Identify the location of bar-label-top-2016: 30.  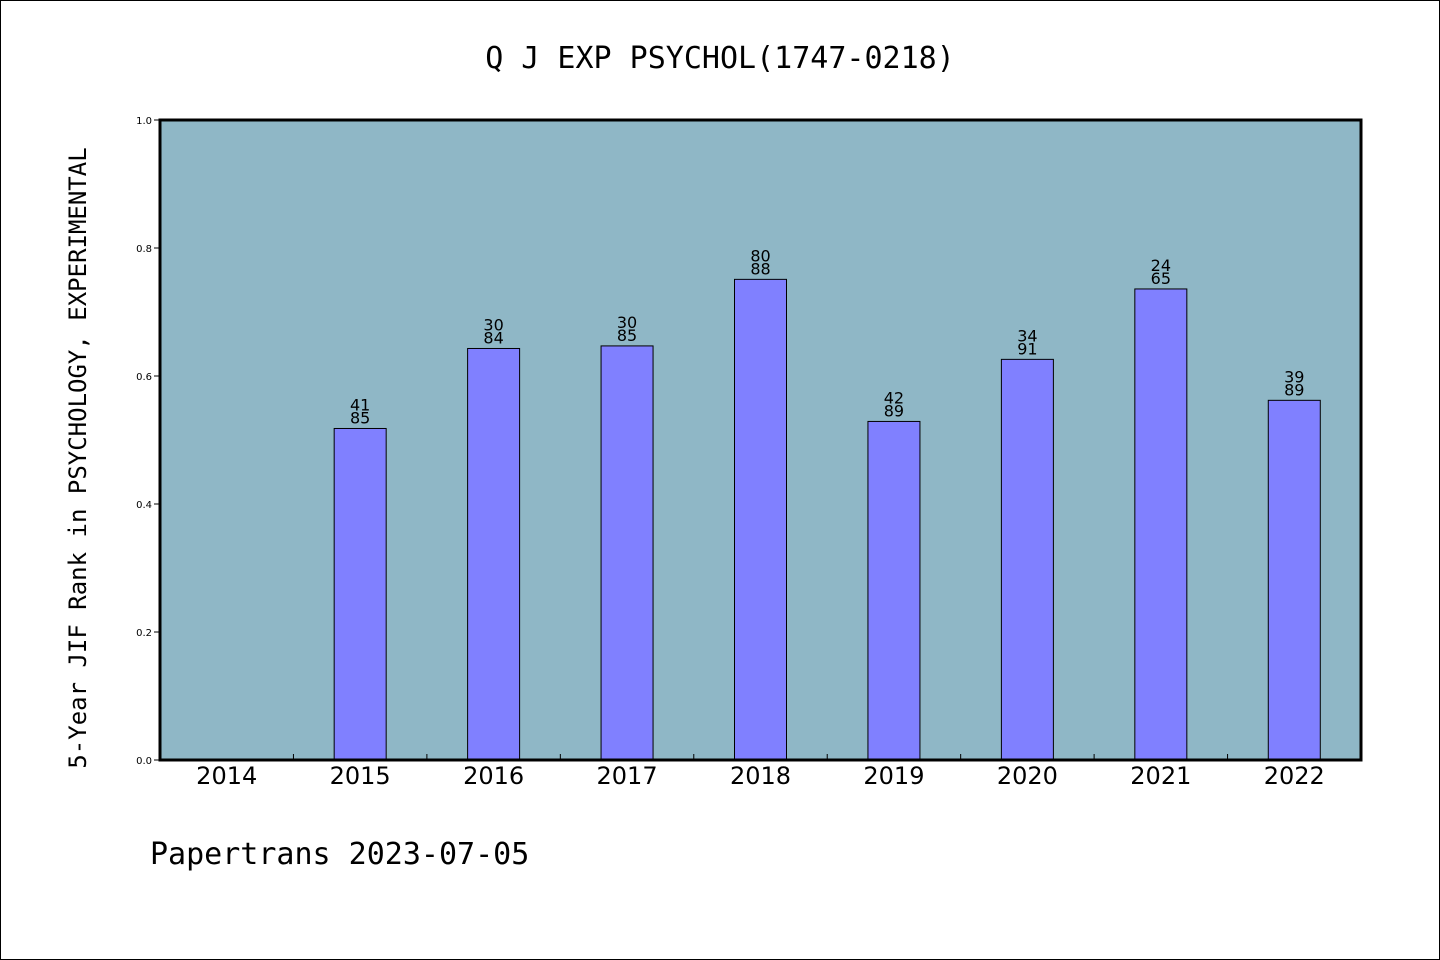
(493, 324).